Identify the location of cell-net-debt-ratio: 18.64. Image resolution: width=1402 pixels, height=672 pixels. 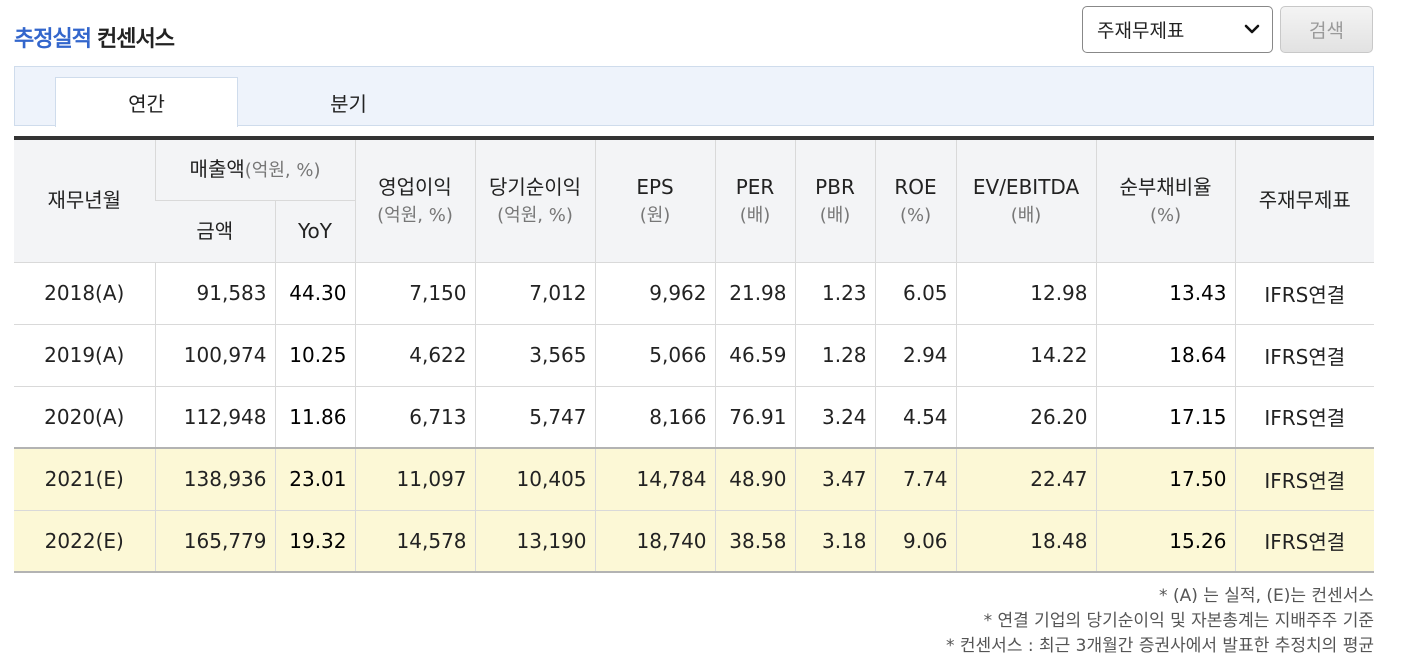
(1165, 355).